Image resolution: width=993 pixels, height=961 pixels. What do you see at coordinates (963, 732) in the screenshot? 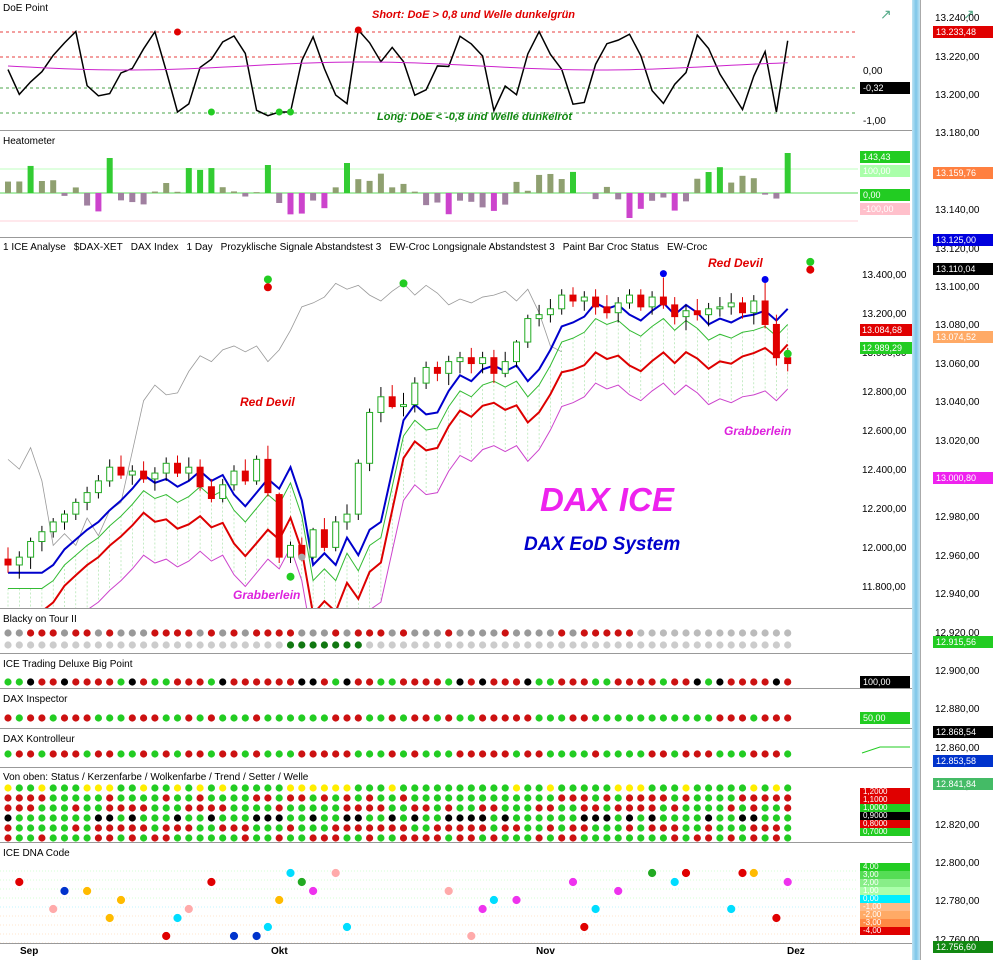
I see `right-price-tag: 12.868,54` at bounding box center [963, 732].